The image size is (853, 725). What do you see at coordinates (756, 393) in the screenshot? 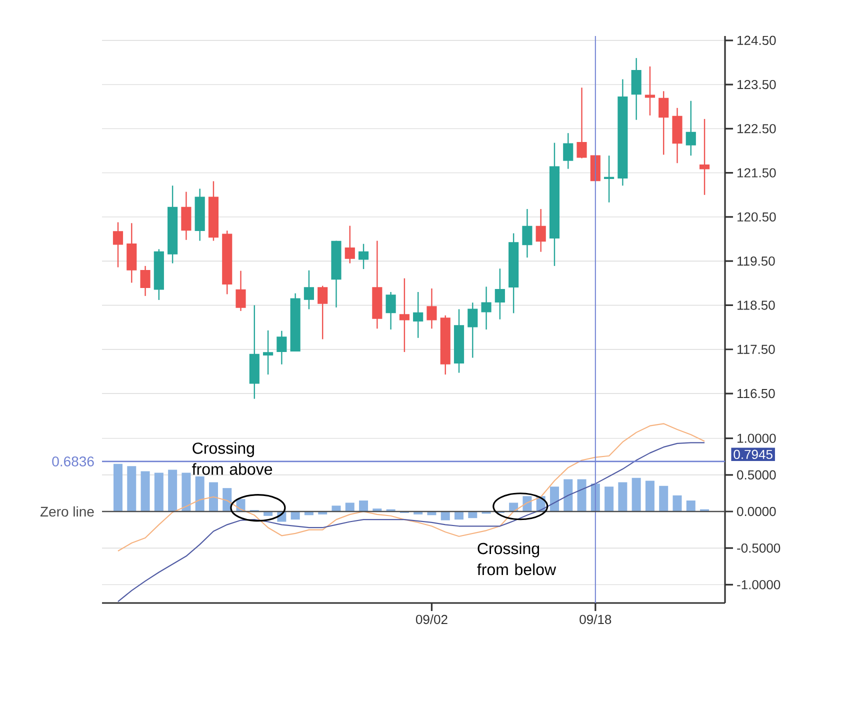
I see `y-tick-label: 116.50` at bounding box center [756, 393].